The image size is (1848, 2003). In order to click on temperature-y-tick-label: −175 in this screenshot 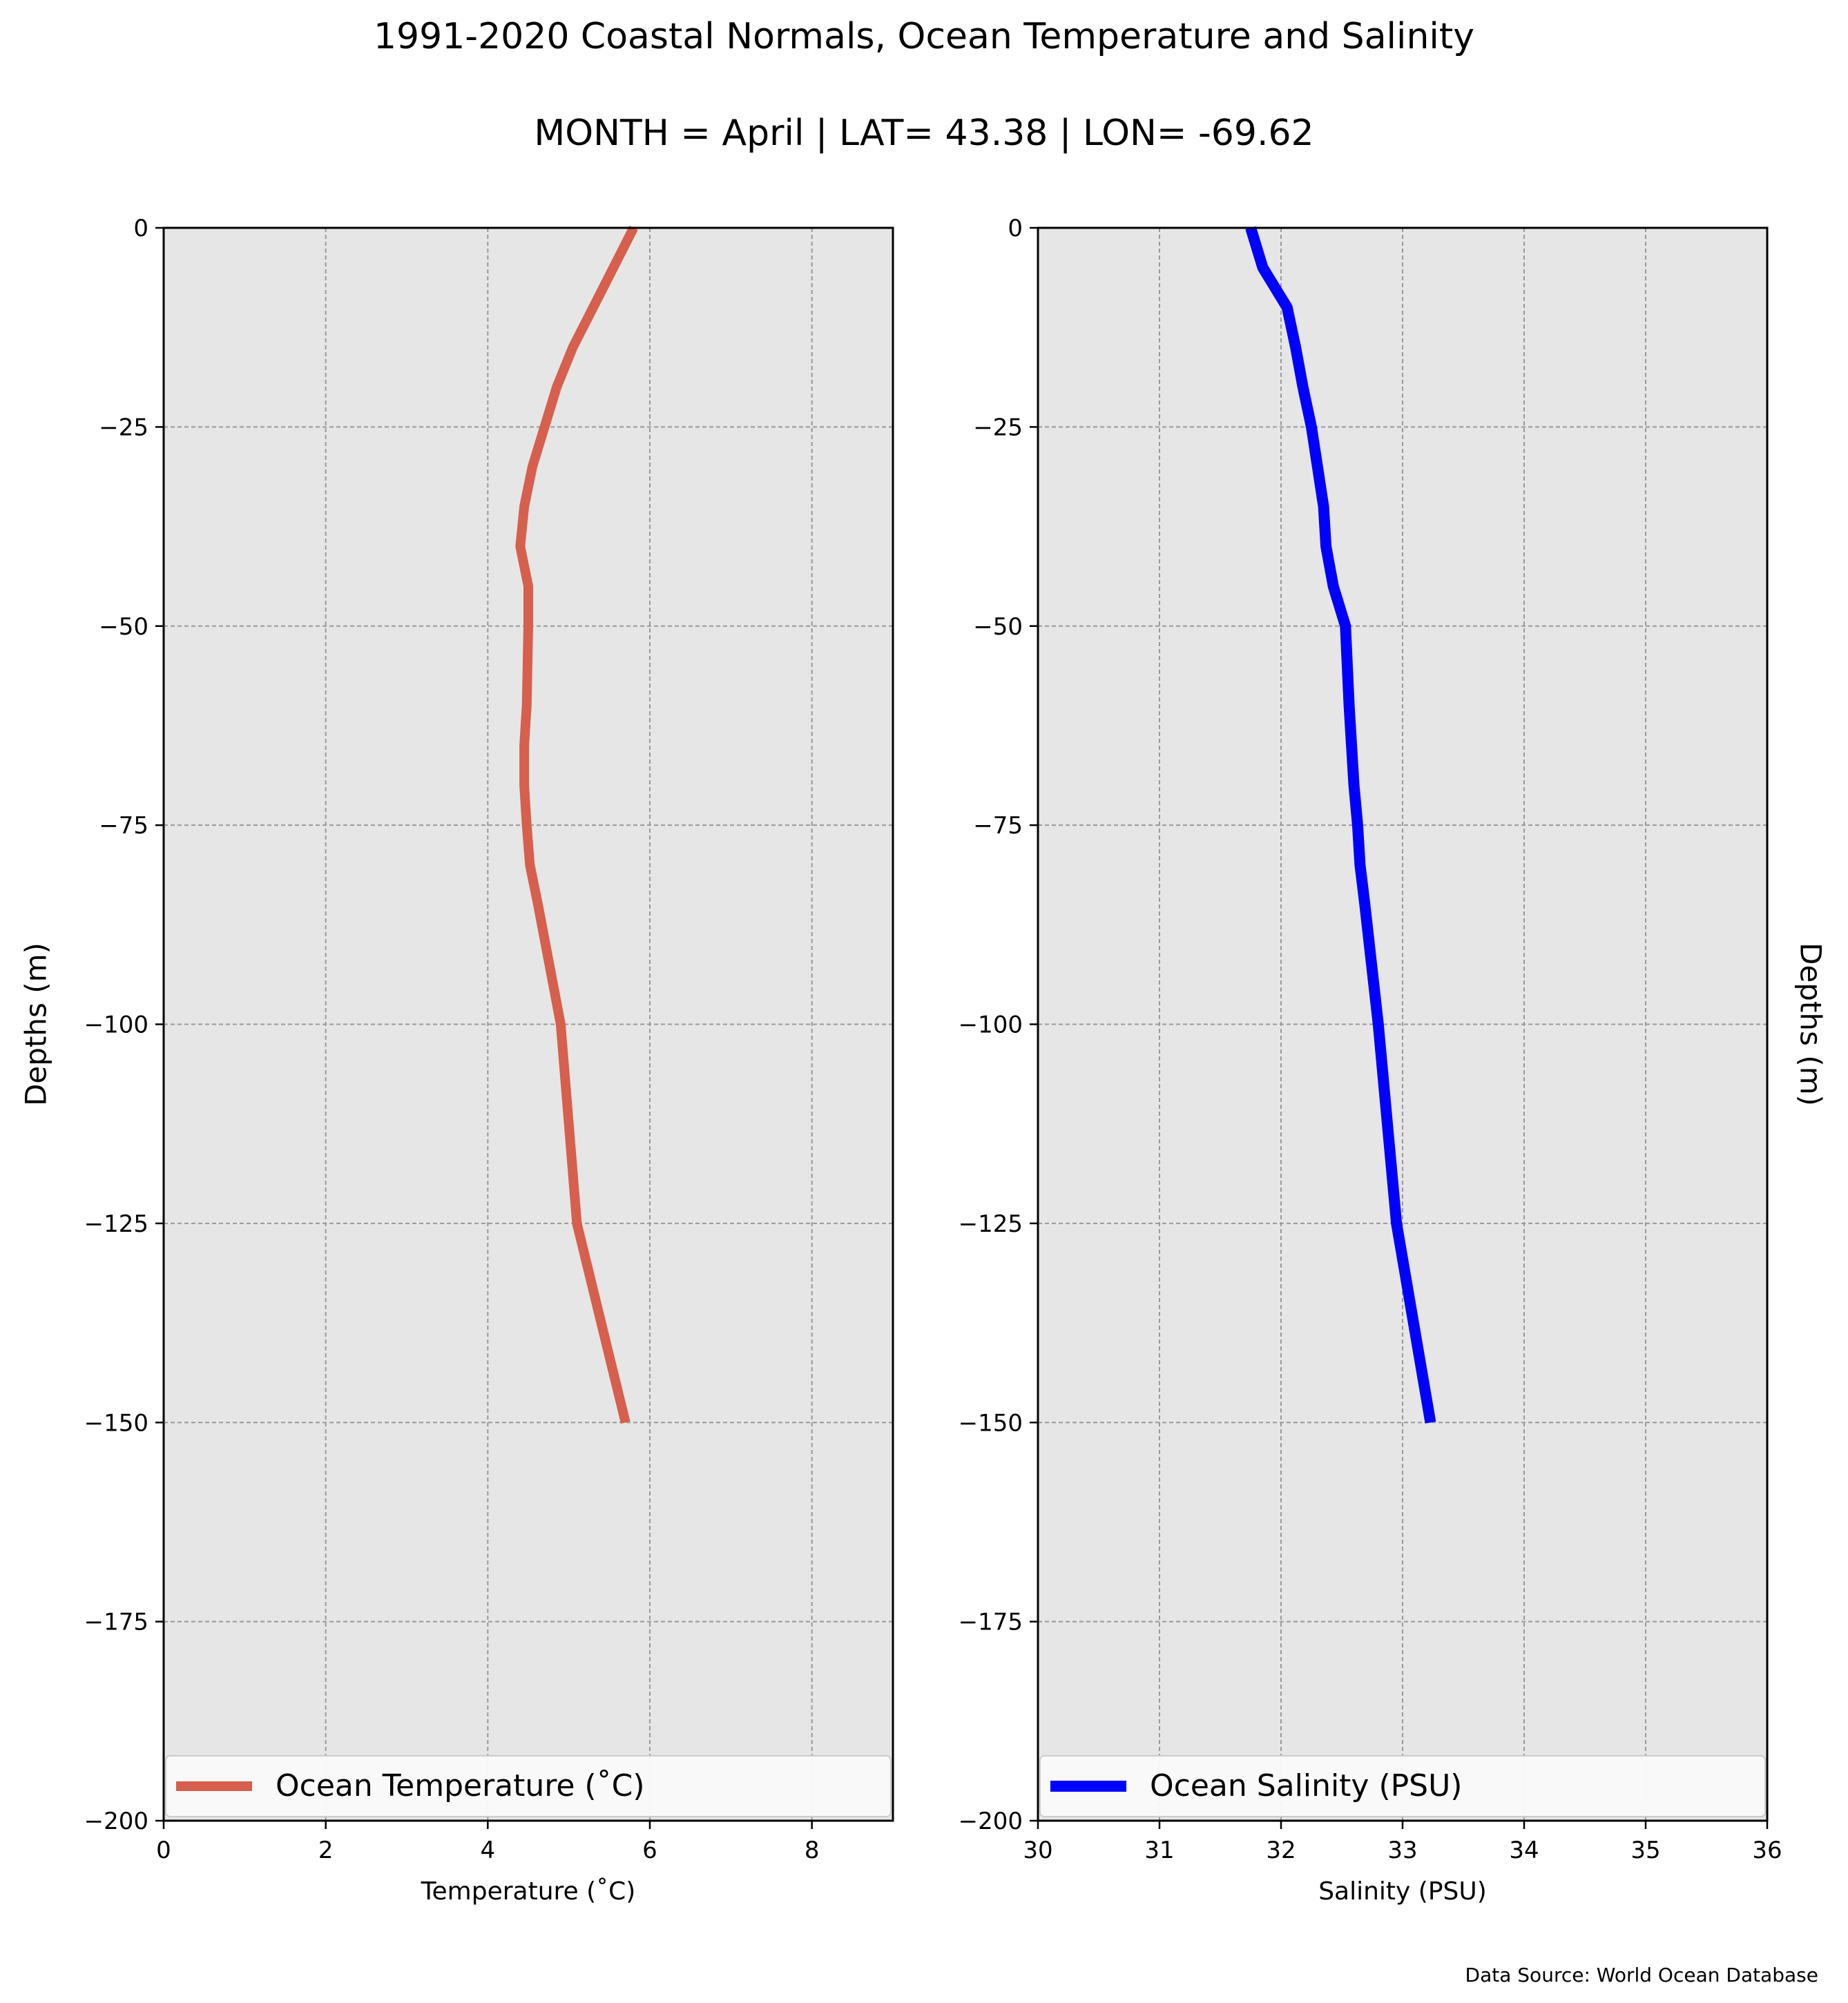, I will do `click(116, 1622)`.